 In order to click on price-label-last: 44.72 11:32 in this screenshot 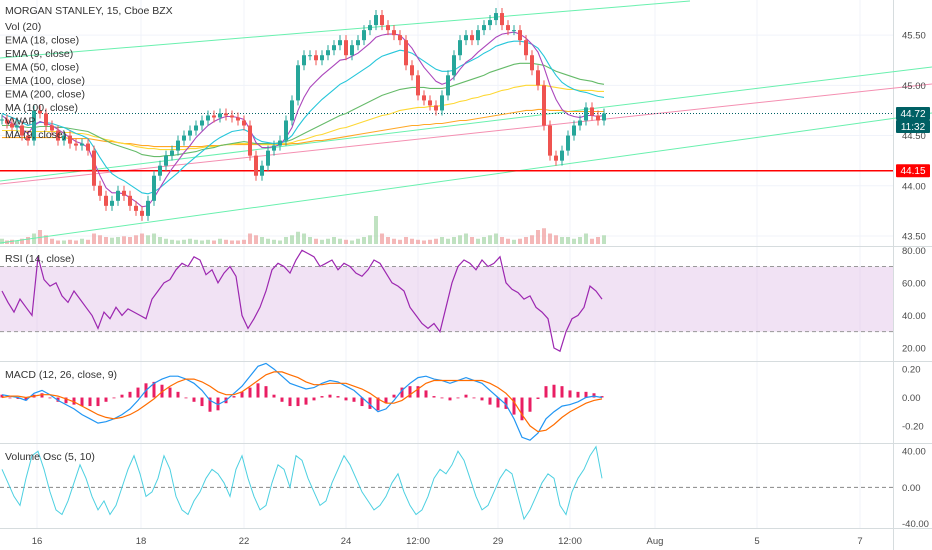, I will do `click(913, 119)`.